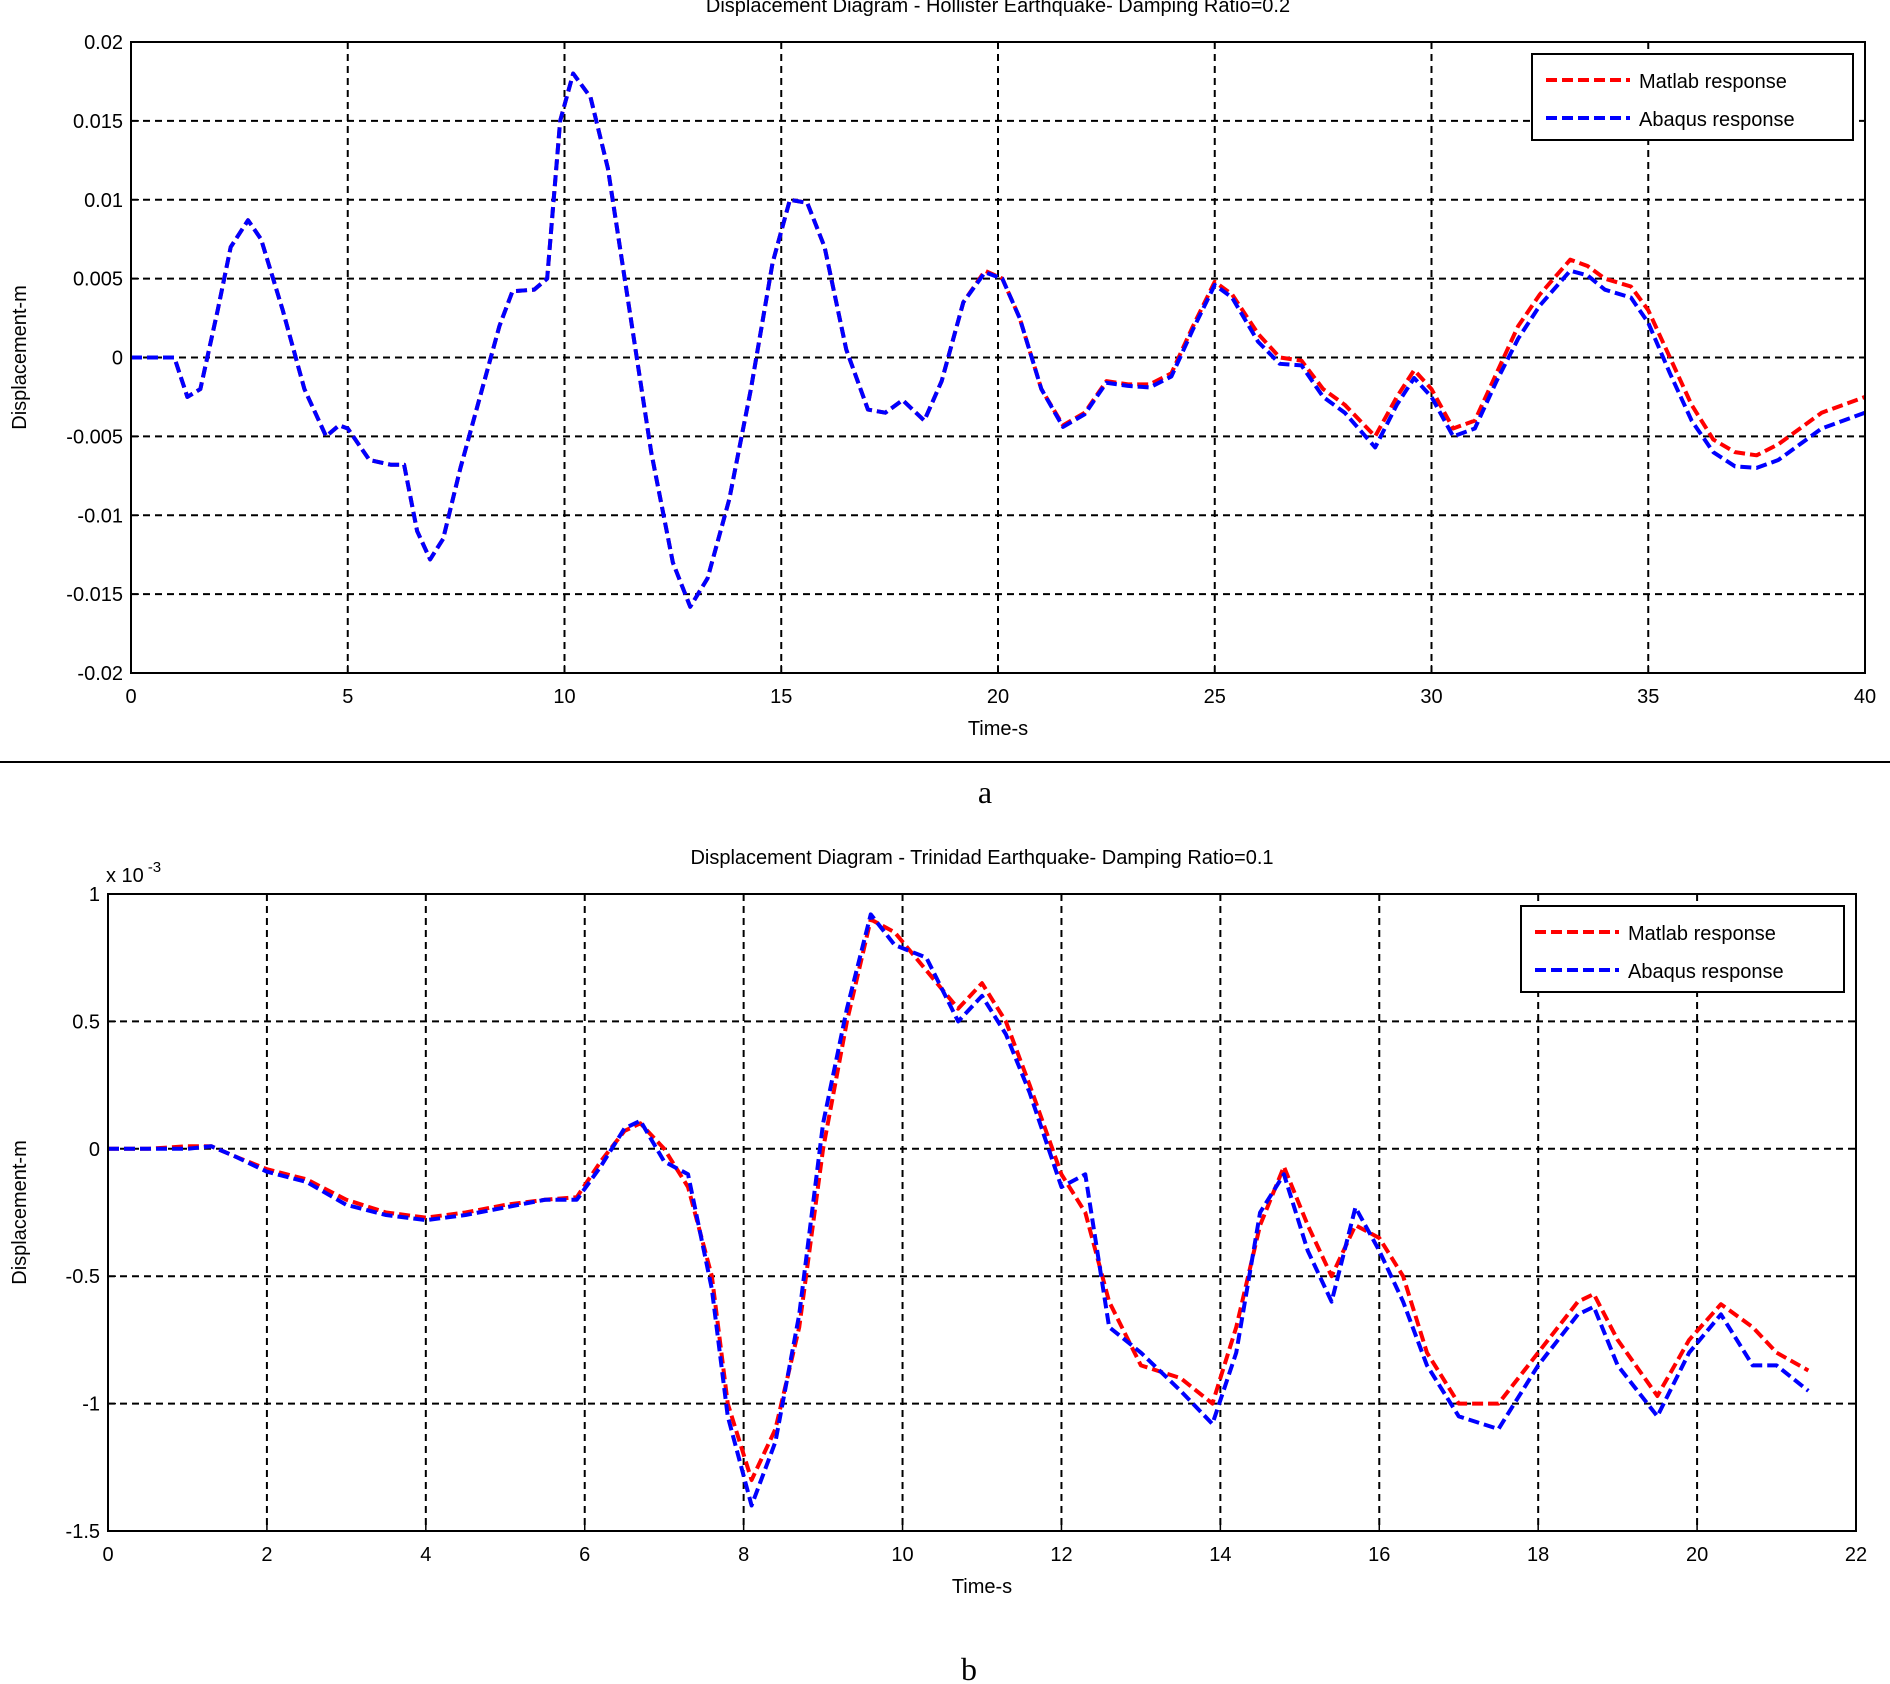 Image resolution: width=1890 pixels, height=1684 pixels. I want to click on x-tick-label: 8, so click(743, 1555).